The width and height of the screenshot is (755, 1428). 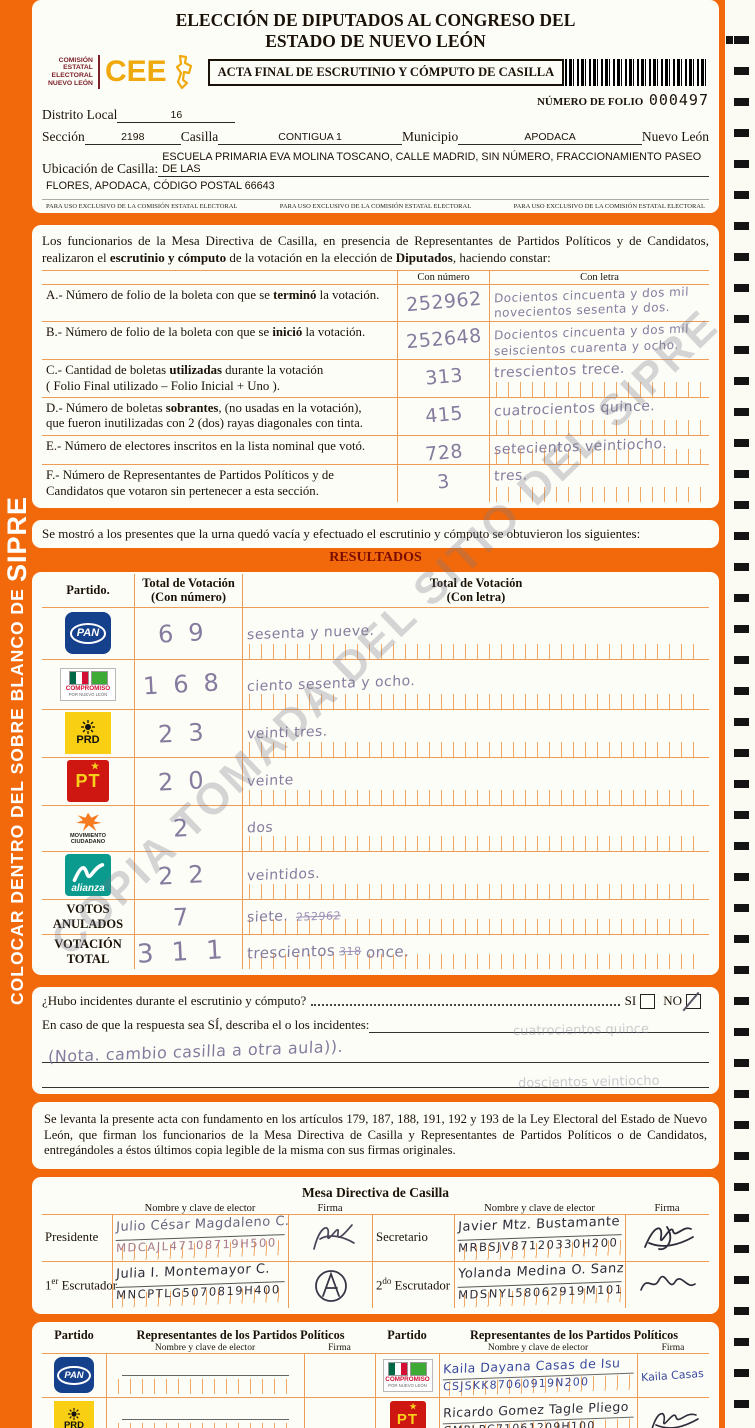 What do you see at coordinates (188, 590) in the screenshot?
I see `col-total-numero: Total de Votación (Con número)` at bounding box center [188, 590].